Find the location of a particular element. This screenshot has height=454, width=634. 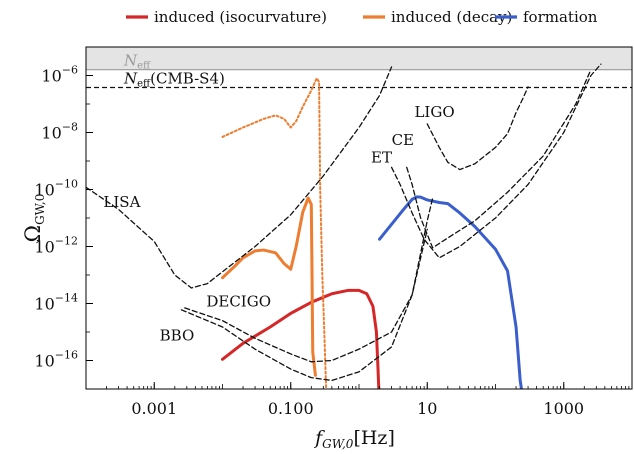

y-axis-ticks: 10⁻⁶ 10⁻⁸ 10⁻¹⁰ 10⁻¹² 10⁻¹⁴ 10⁻¹⁶ is located at coordinates (63, 218).